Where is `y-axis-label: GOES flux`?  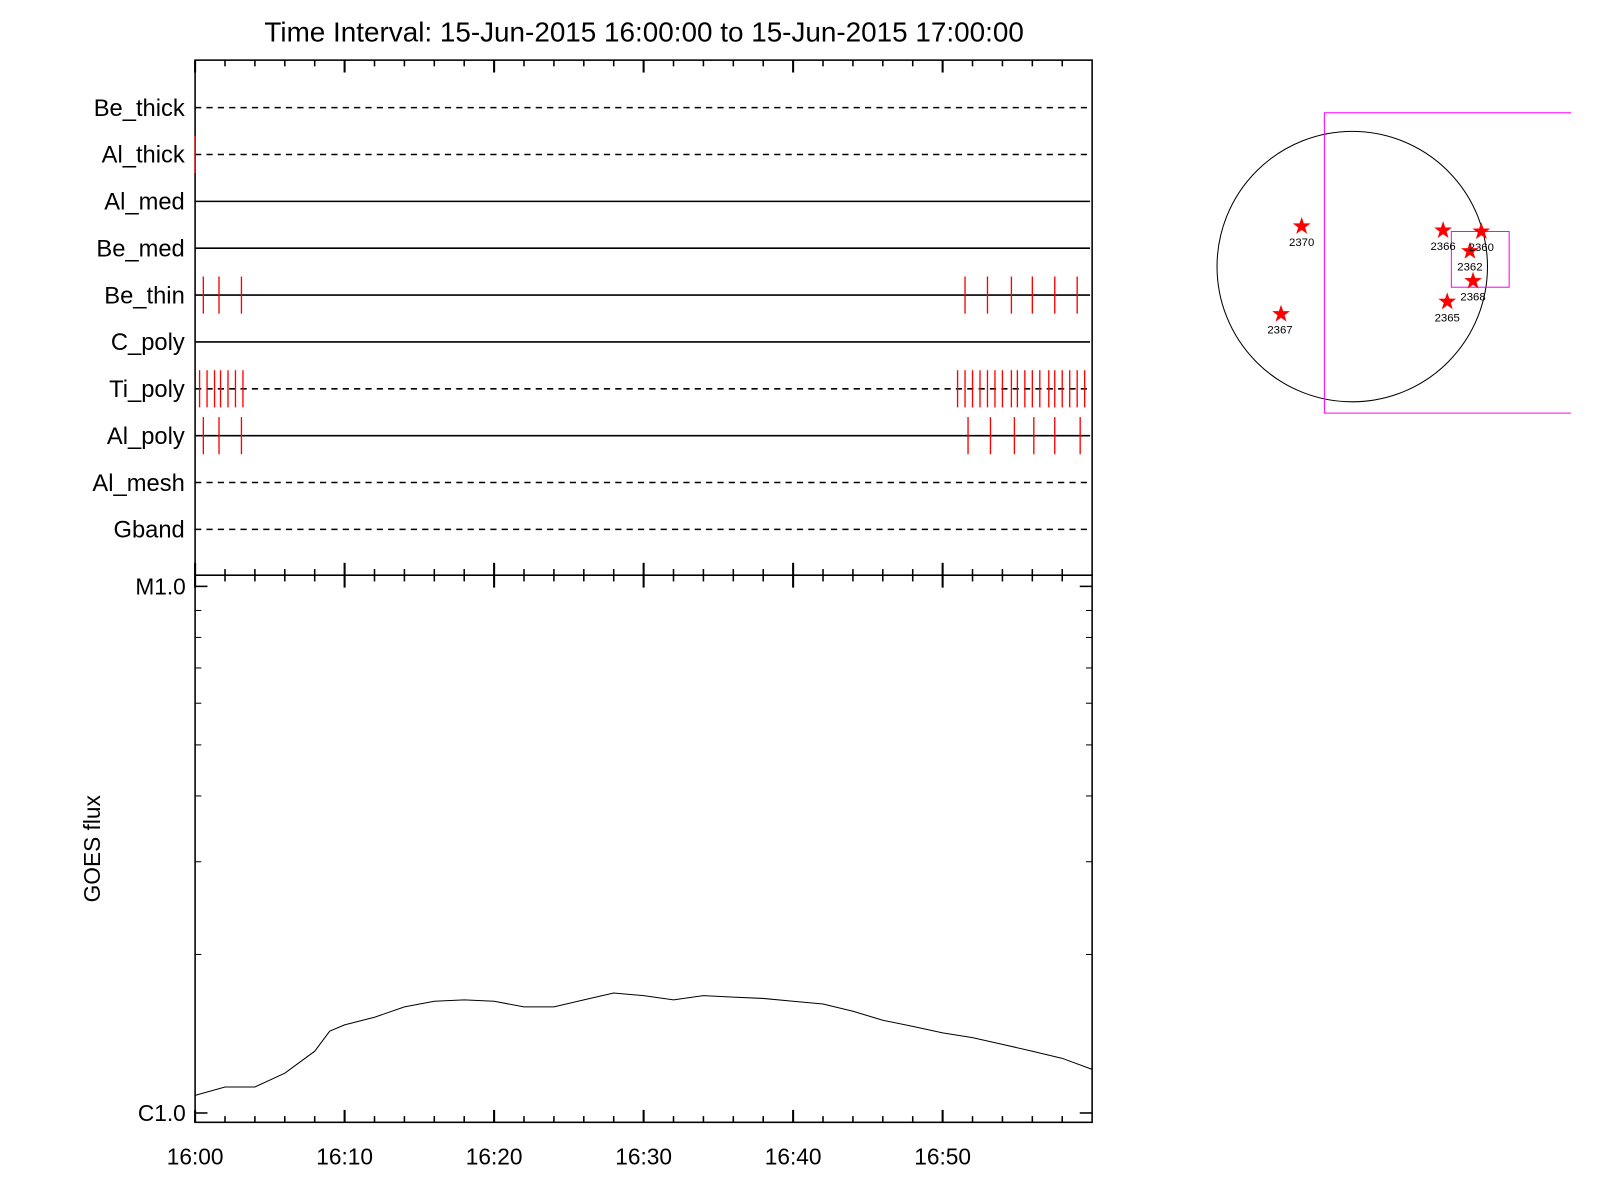
y-axis-label: GOES flux is located at coordinates (92, 849).